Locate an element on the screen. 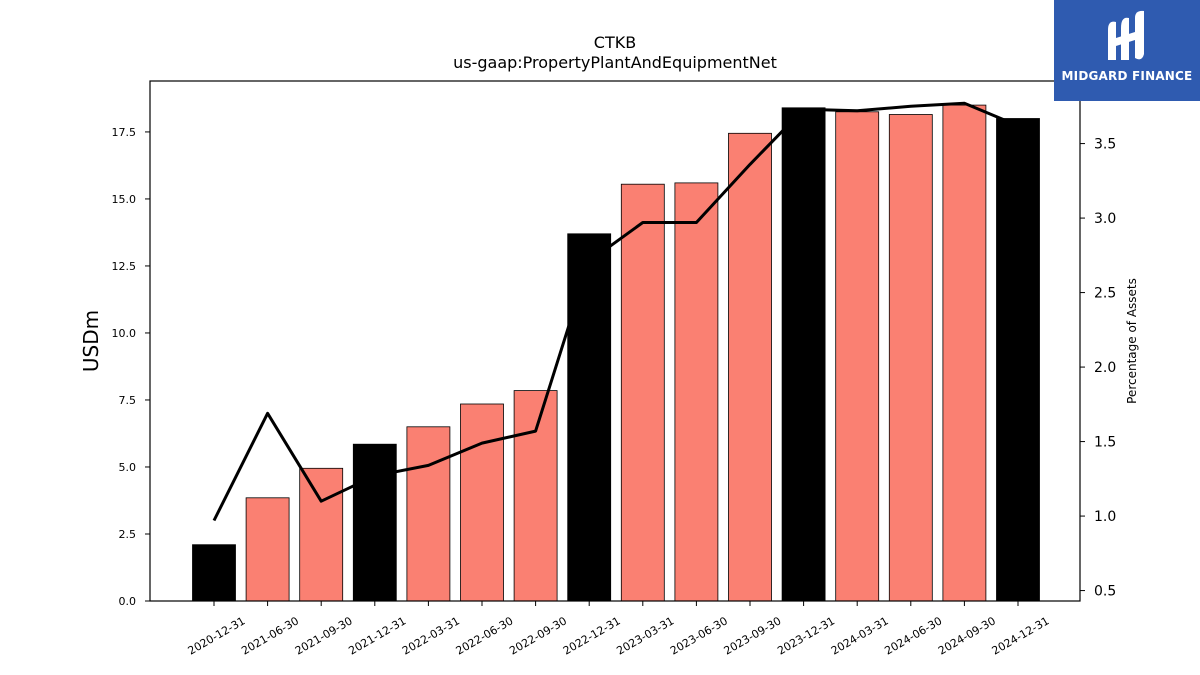  x-tick-label: 2023-06-30 is located at coordinates (699, 635).